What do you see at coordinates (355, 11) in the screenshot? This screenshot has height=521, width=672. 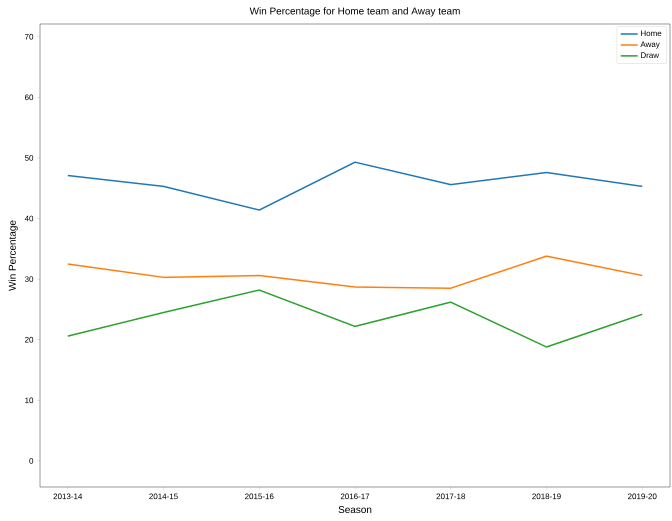 I see `chart-title: Win Percentage for Home team and Away team` at bounding box center [355, 11].